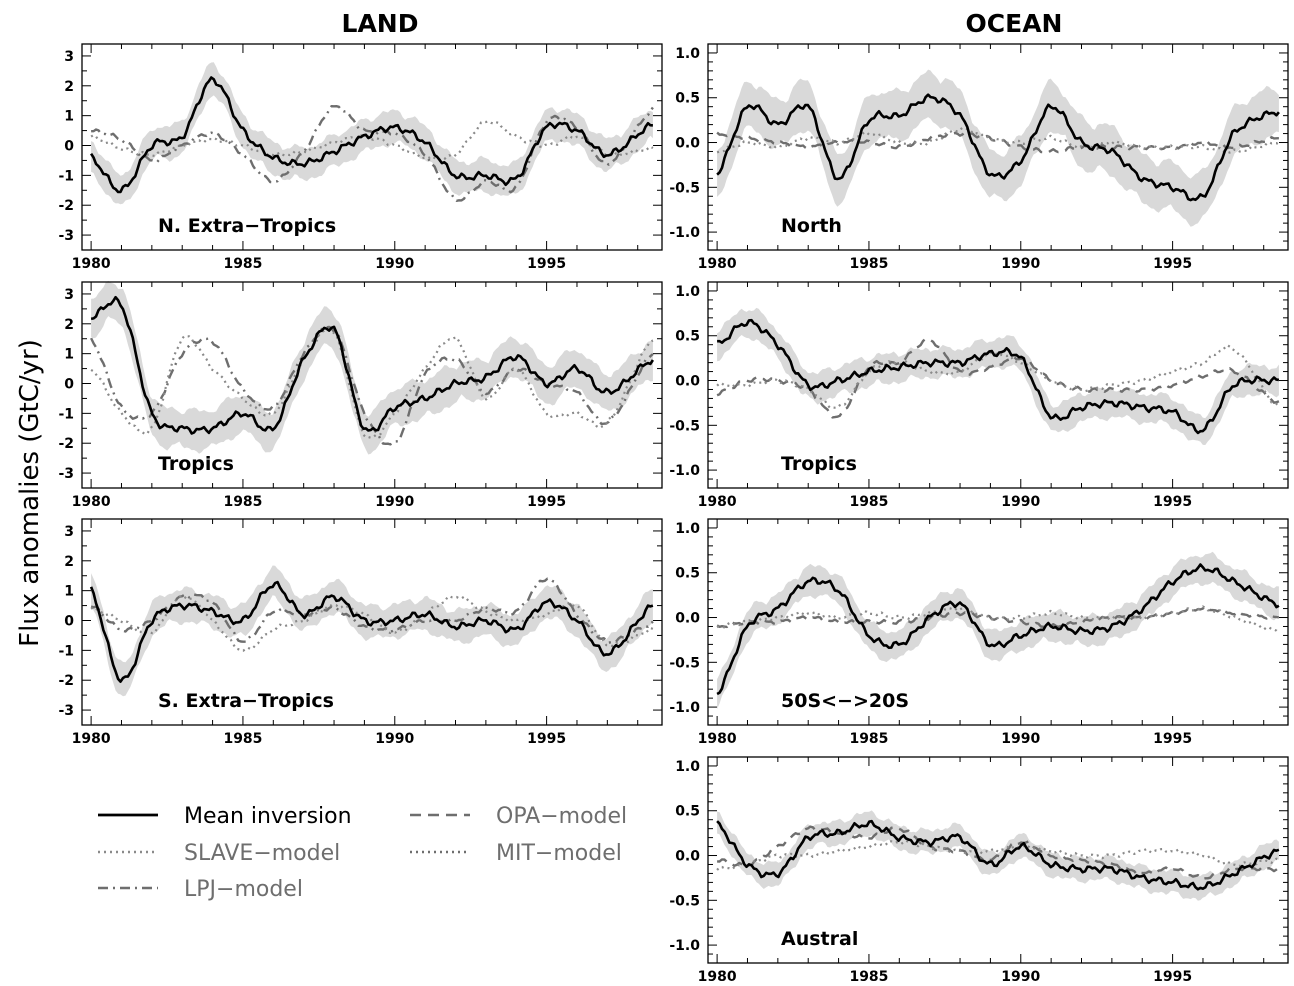 The width and height of the screenshot is (1294, 986). Describe the element at coordinates (1014, 23) in the screenshot. I see `column-title-ocean: OCEAN` at that location.